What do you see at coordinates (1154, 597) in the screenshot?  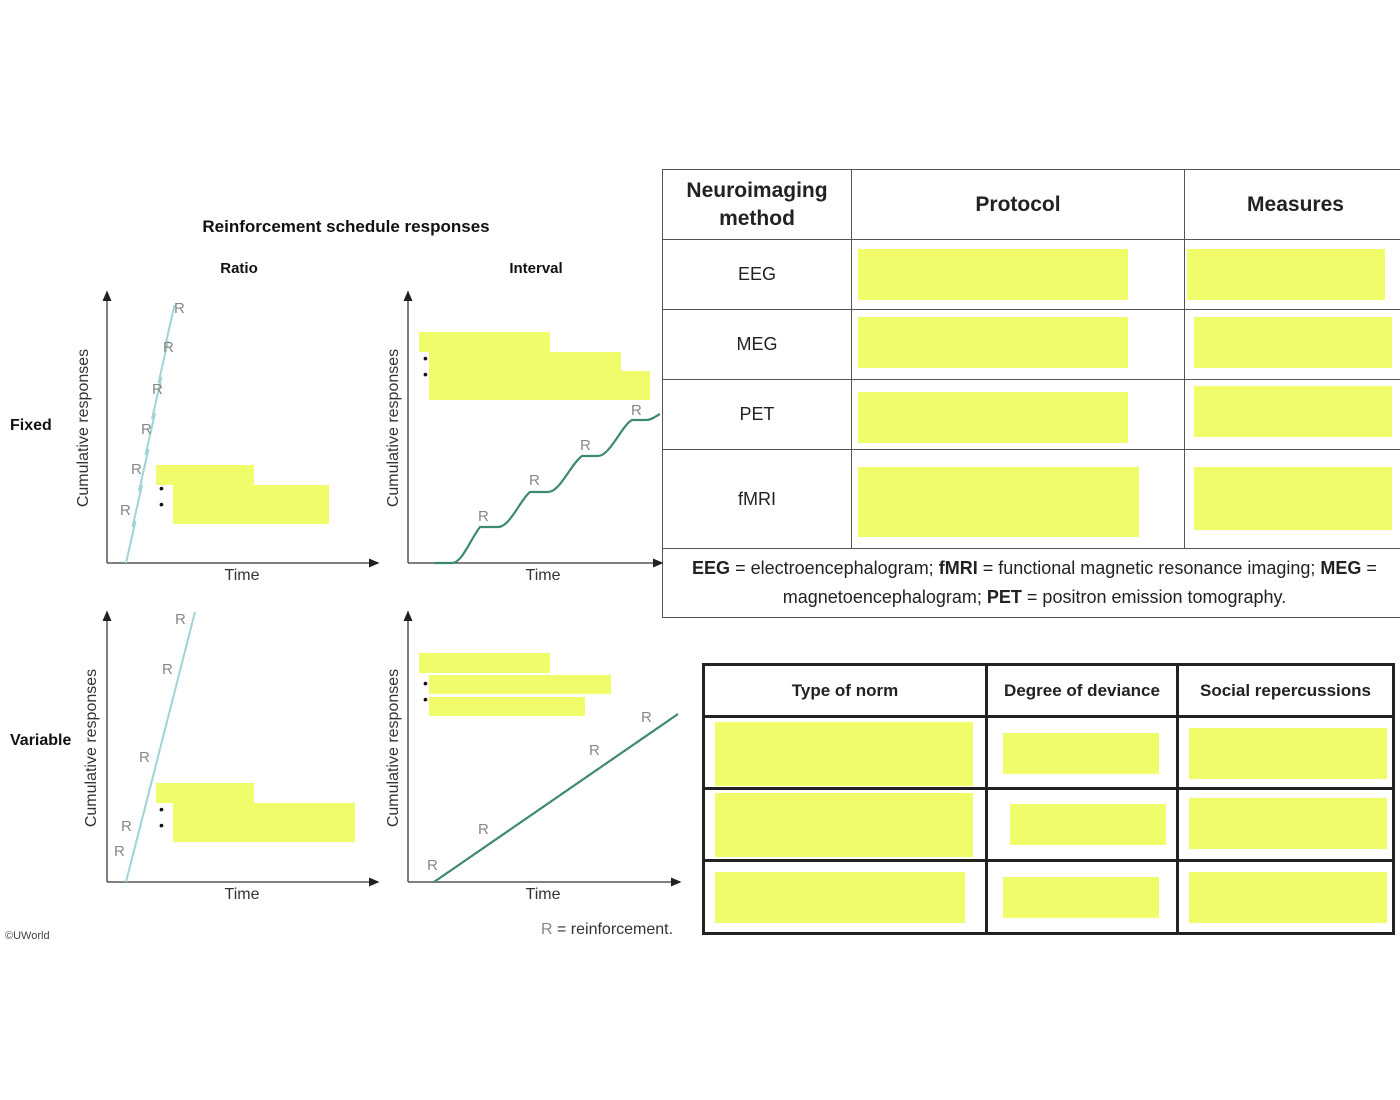 I see `abbr-def: = positron emission tomography.` at bounding box center [1154, 597].